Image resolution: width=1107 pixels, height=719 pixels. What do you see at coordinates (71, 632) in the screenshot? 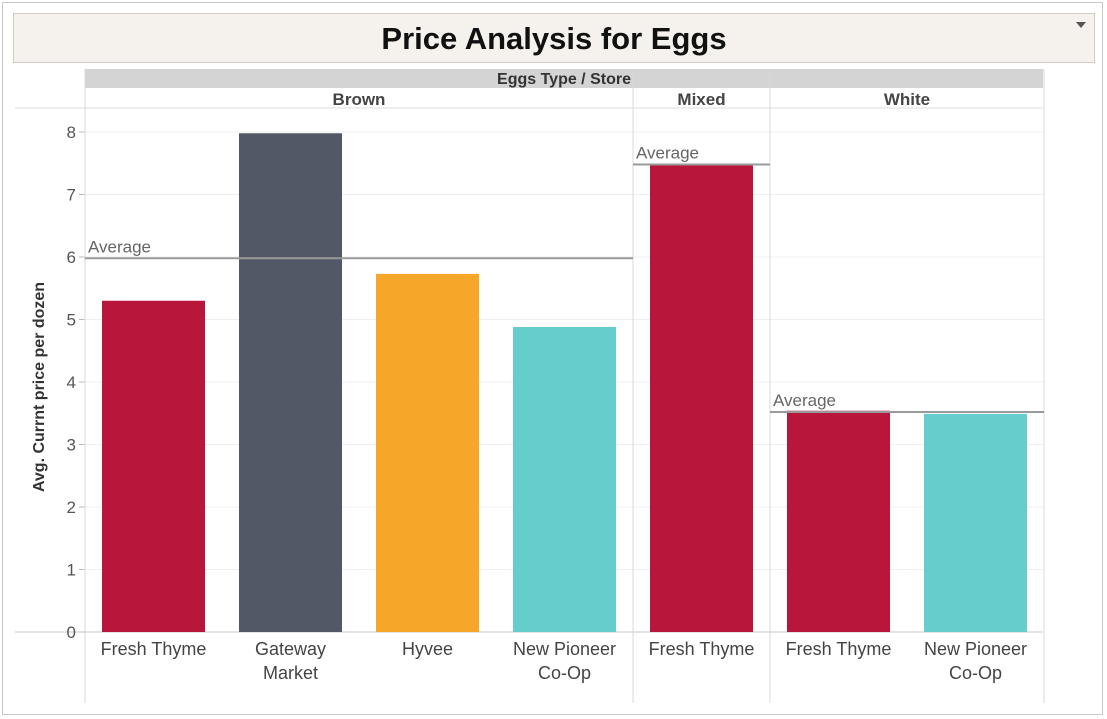
I see `y-tick-label: 0` at bounding box center [71, 632].